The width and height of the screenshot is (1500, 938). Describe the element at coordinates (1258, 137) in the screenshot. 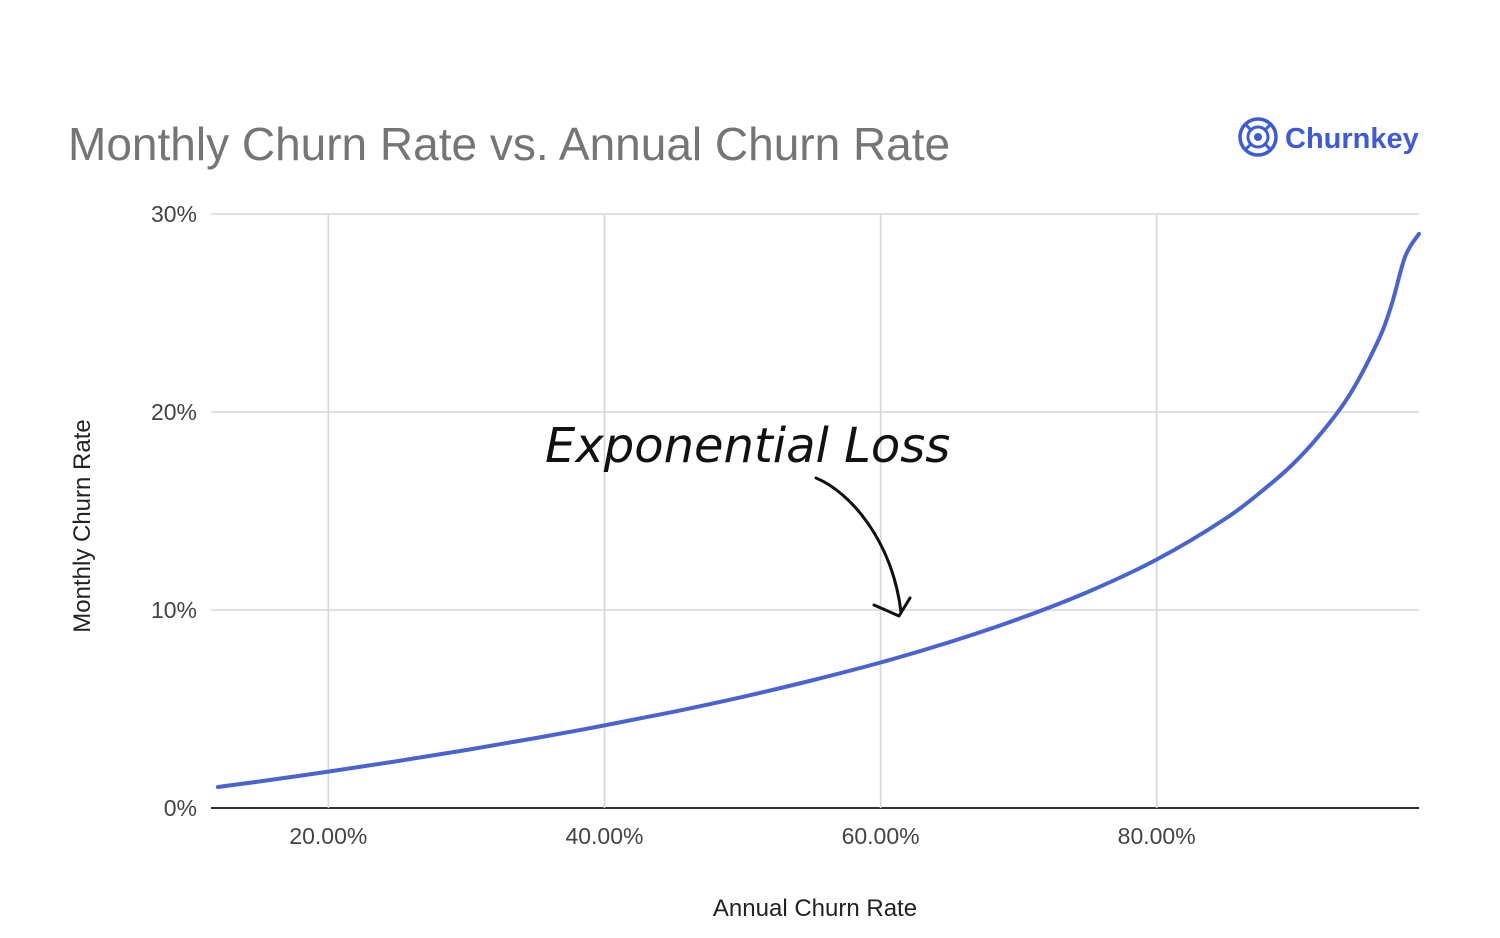

I see `churnkey-logo-icon` at that location.